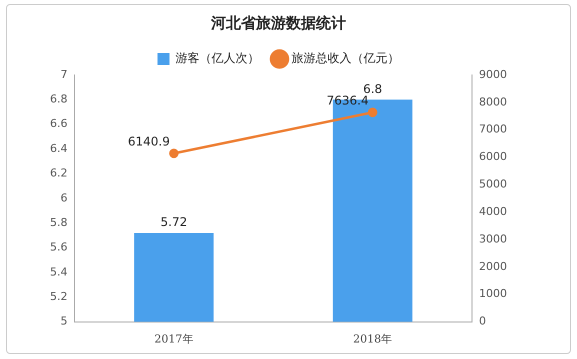 This screenshot has width=577, height=359. I want to click on y2-tick-label: 6000, so click(493, 157).